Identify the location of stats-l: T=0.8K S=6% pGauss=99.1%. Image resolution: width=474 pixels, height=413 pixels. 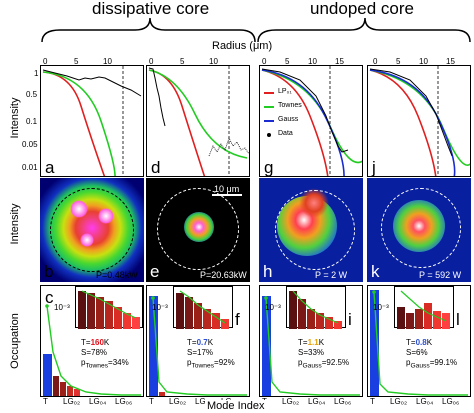
(431, 355).